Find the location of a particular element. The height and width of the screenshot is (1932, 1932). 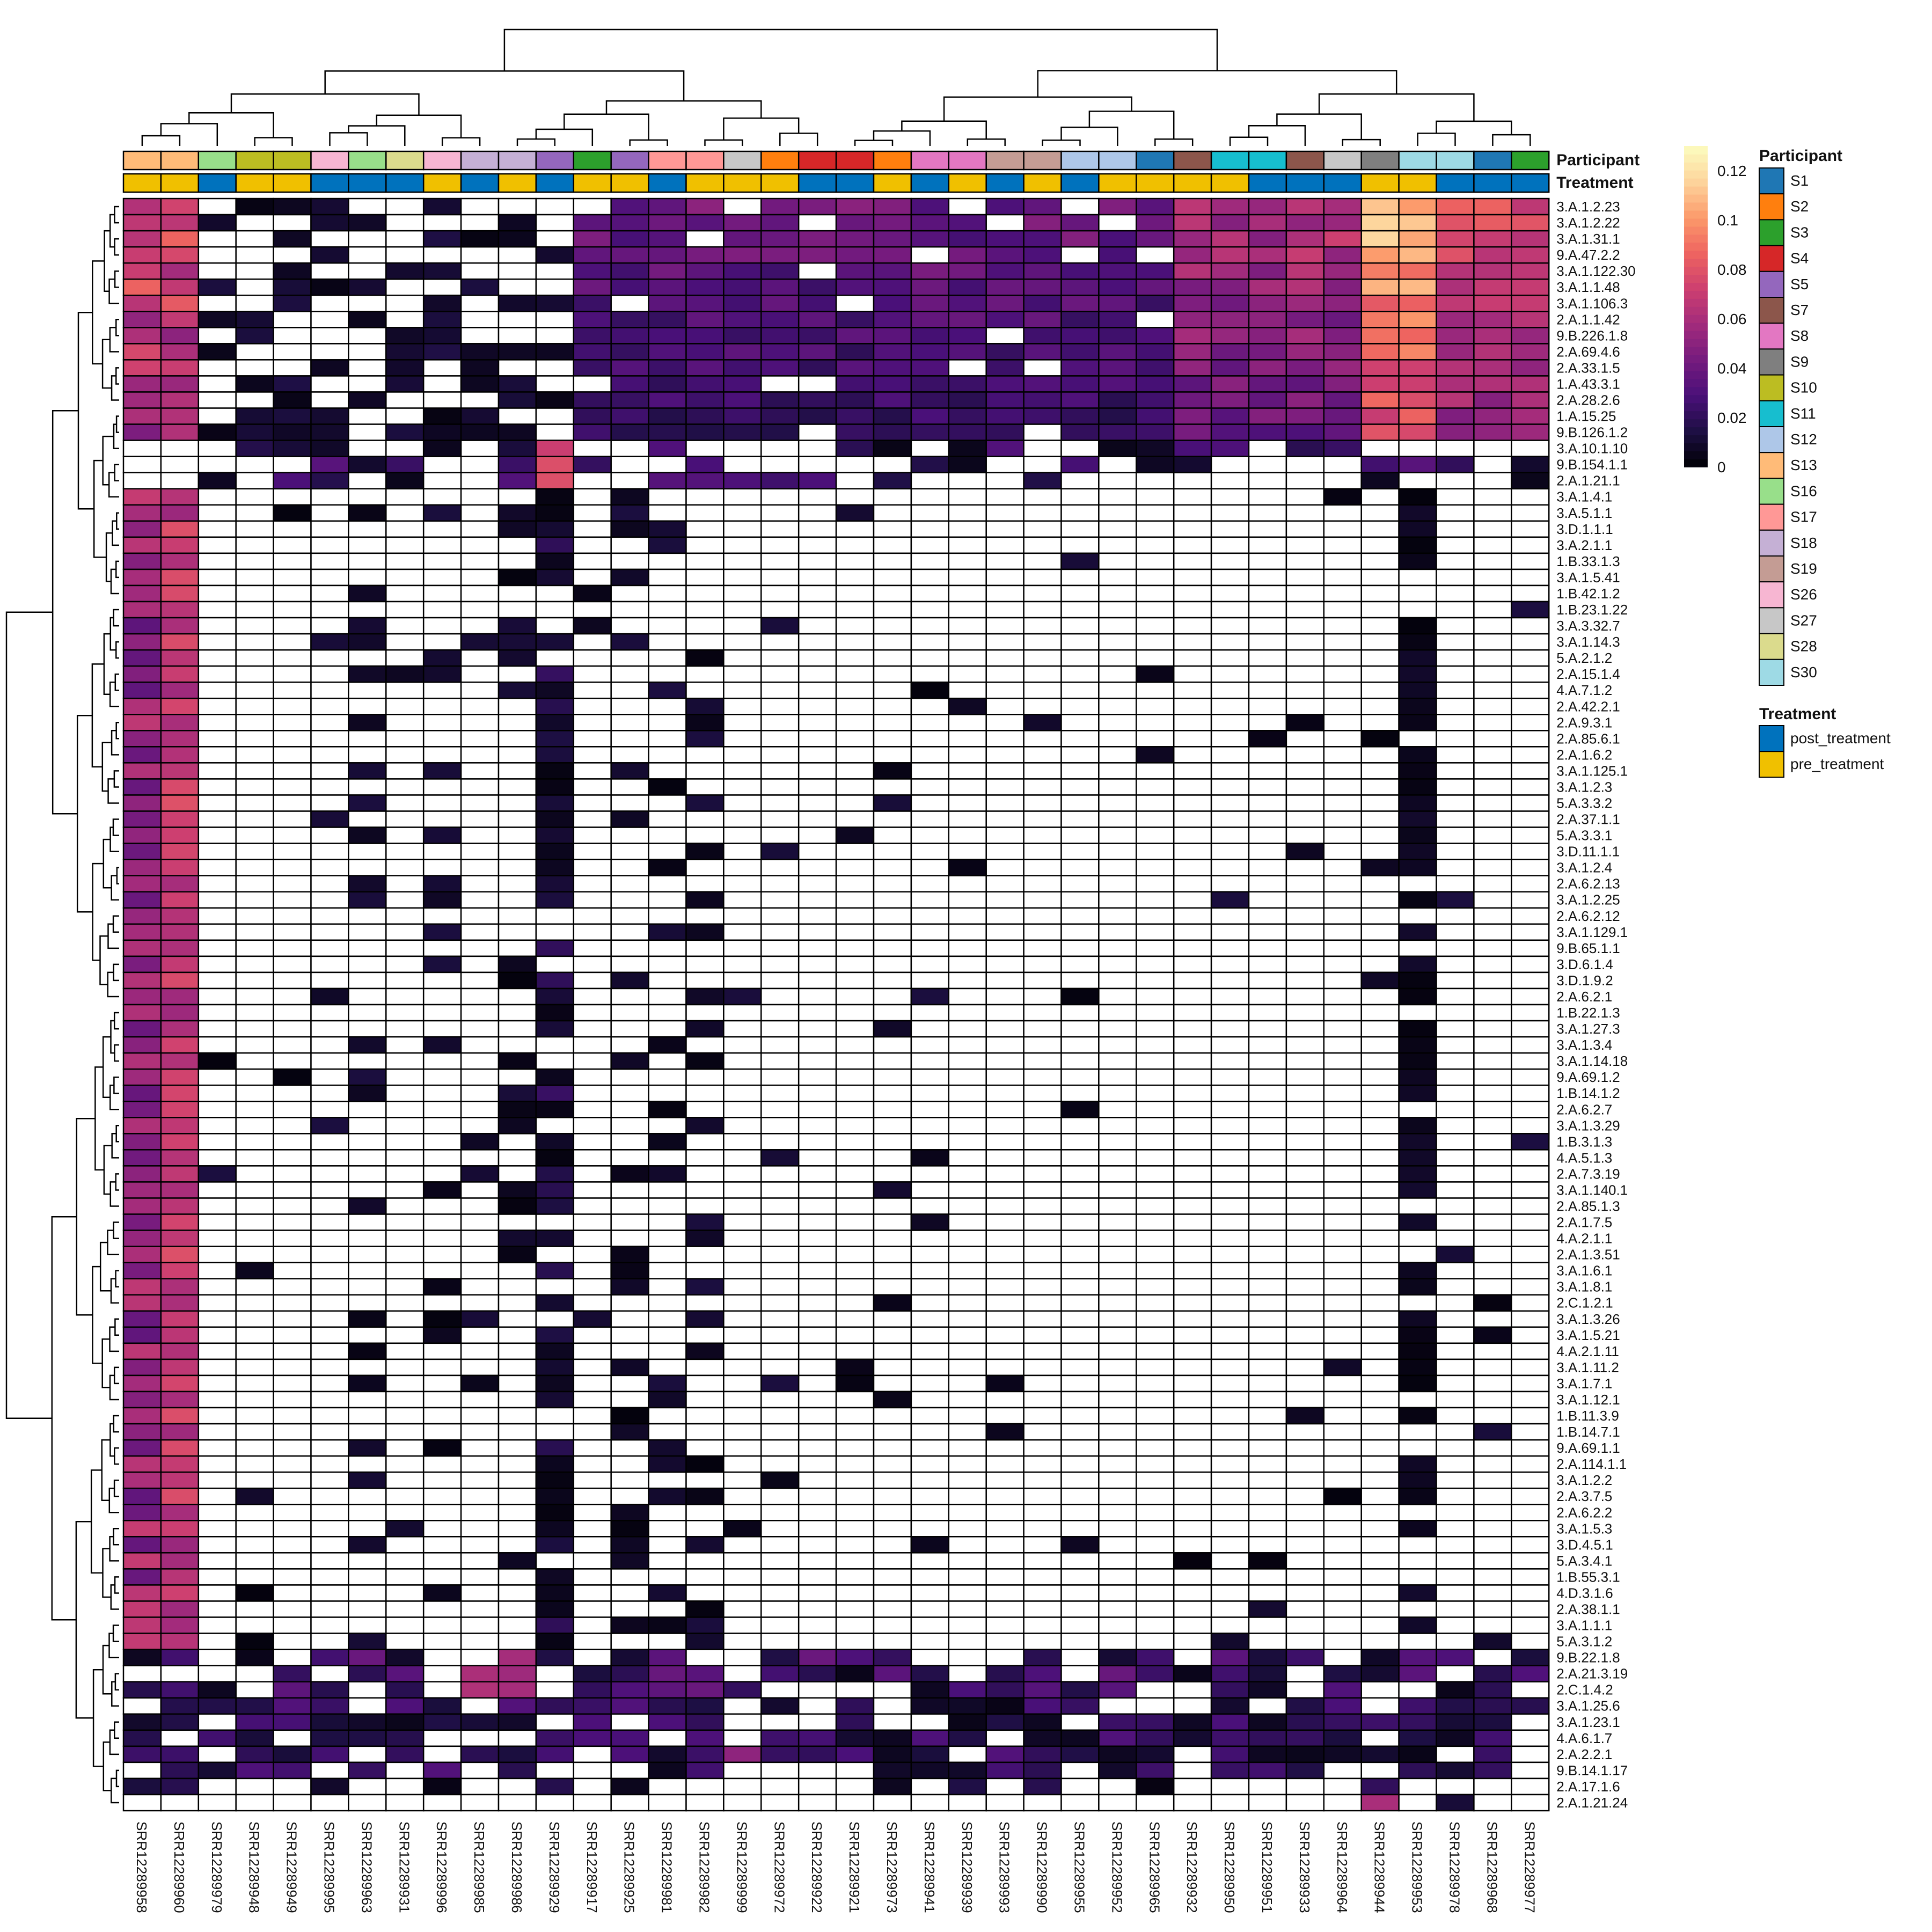

row-label: 3.A.1.6.1 is located at coordinates (1584, 1271).